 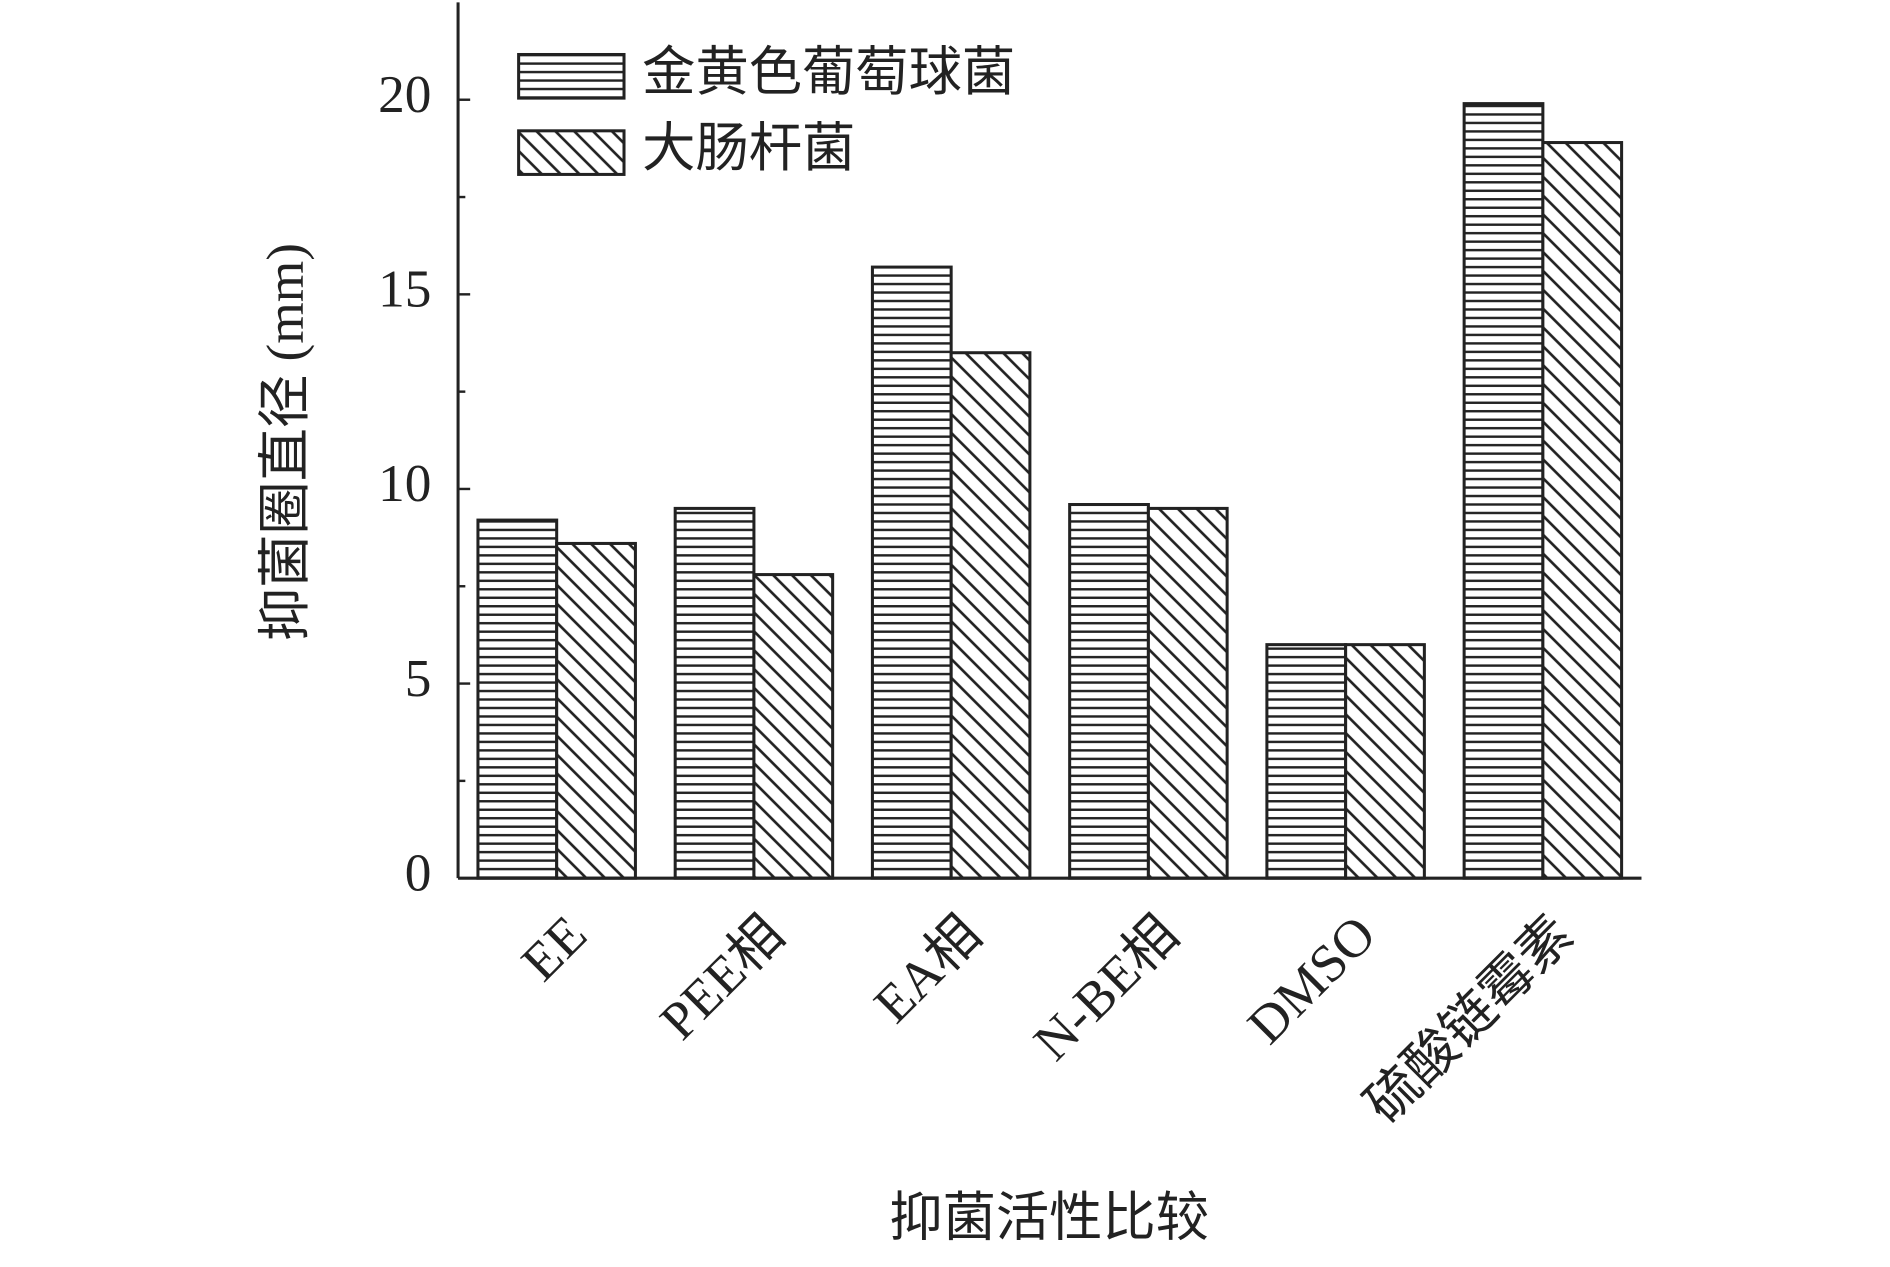 I want to click on y-tick-label: 15, so click(x=404, y=289).